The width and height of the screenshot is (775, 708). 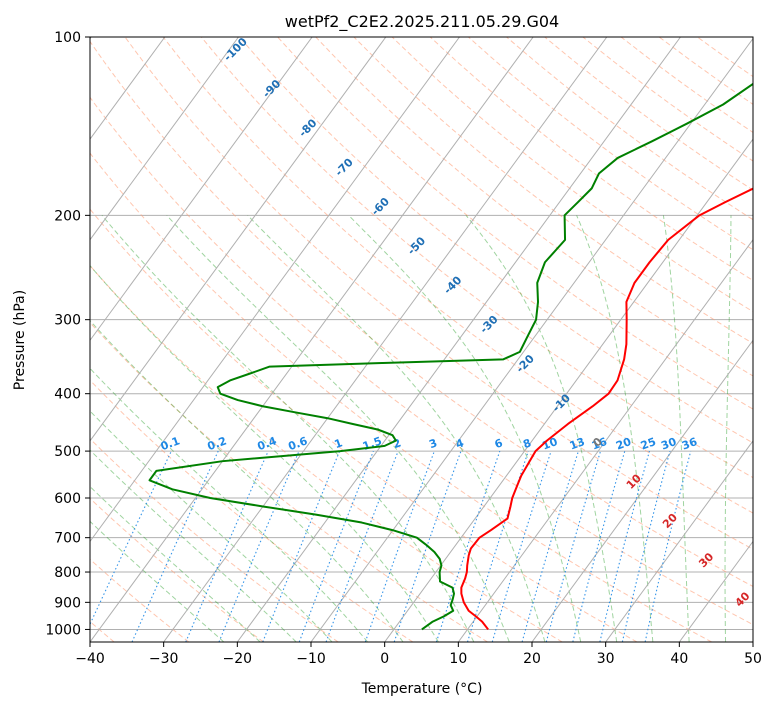 What do you see at coordinates (648, 443) in the screenshot?
I see `mixing-ratio-label: 25` at bounding box center [648, 443].